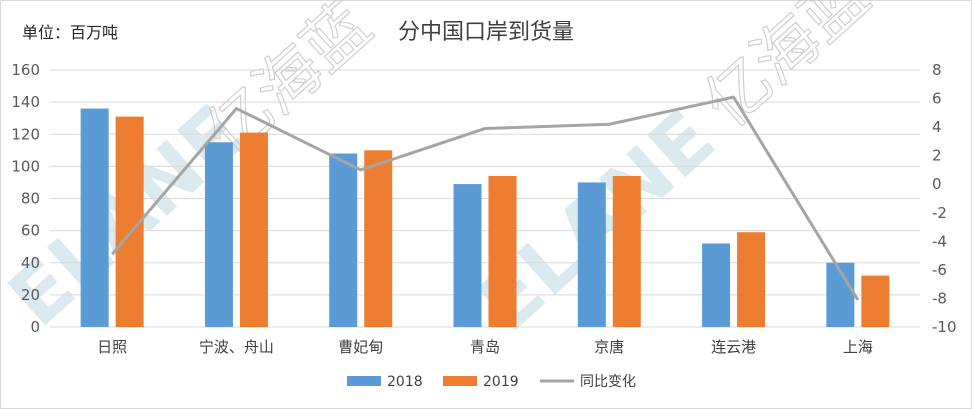 The width and height of the screenshot is (972, 409). What do you see at coordinates (378, 238) in the screenshot?
I see `bar-2019-曹妃甸` at bounding box center [378, 238].